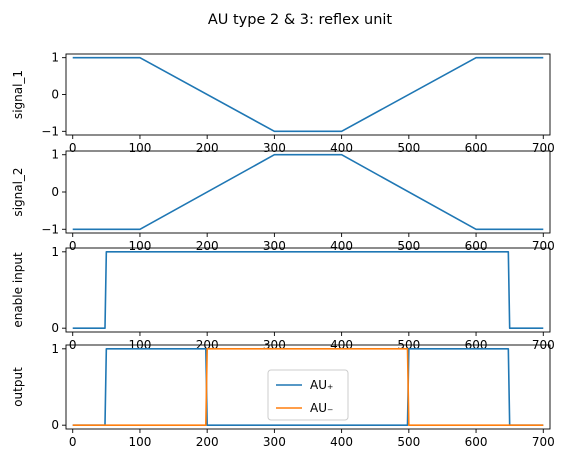 The width and height of the screenshot is (565, 461). Describe the element at coordinates (300, 20) in the screenshot. I see `chart-title: AU type 2 & 3: reflex unit` at that location.